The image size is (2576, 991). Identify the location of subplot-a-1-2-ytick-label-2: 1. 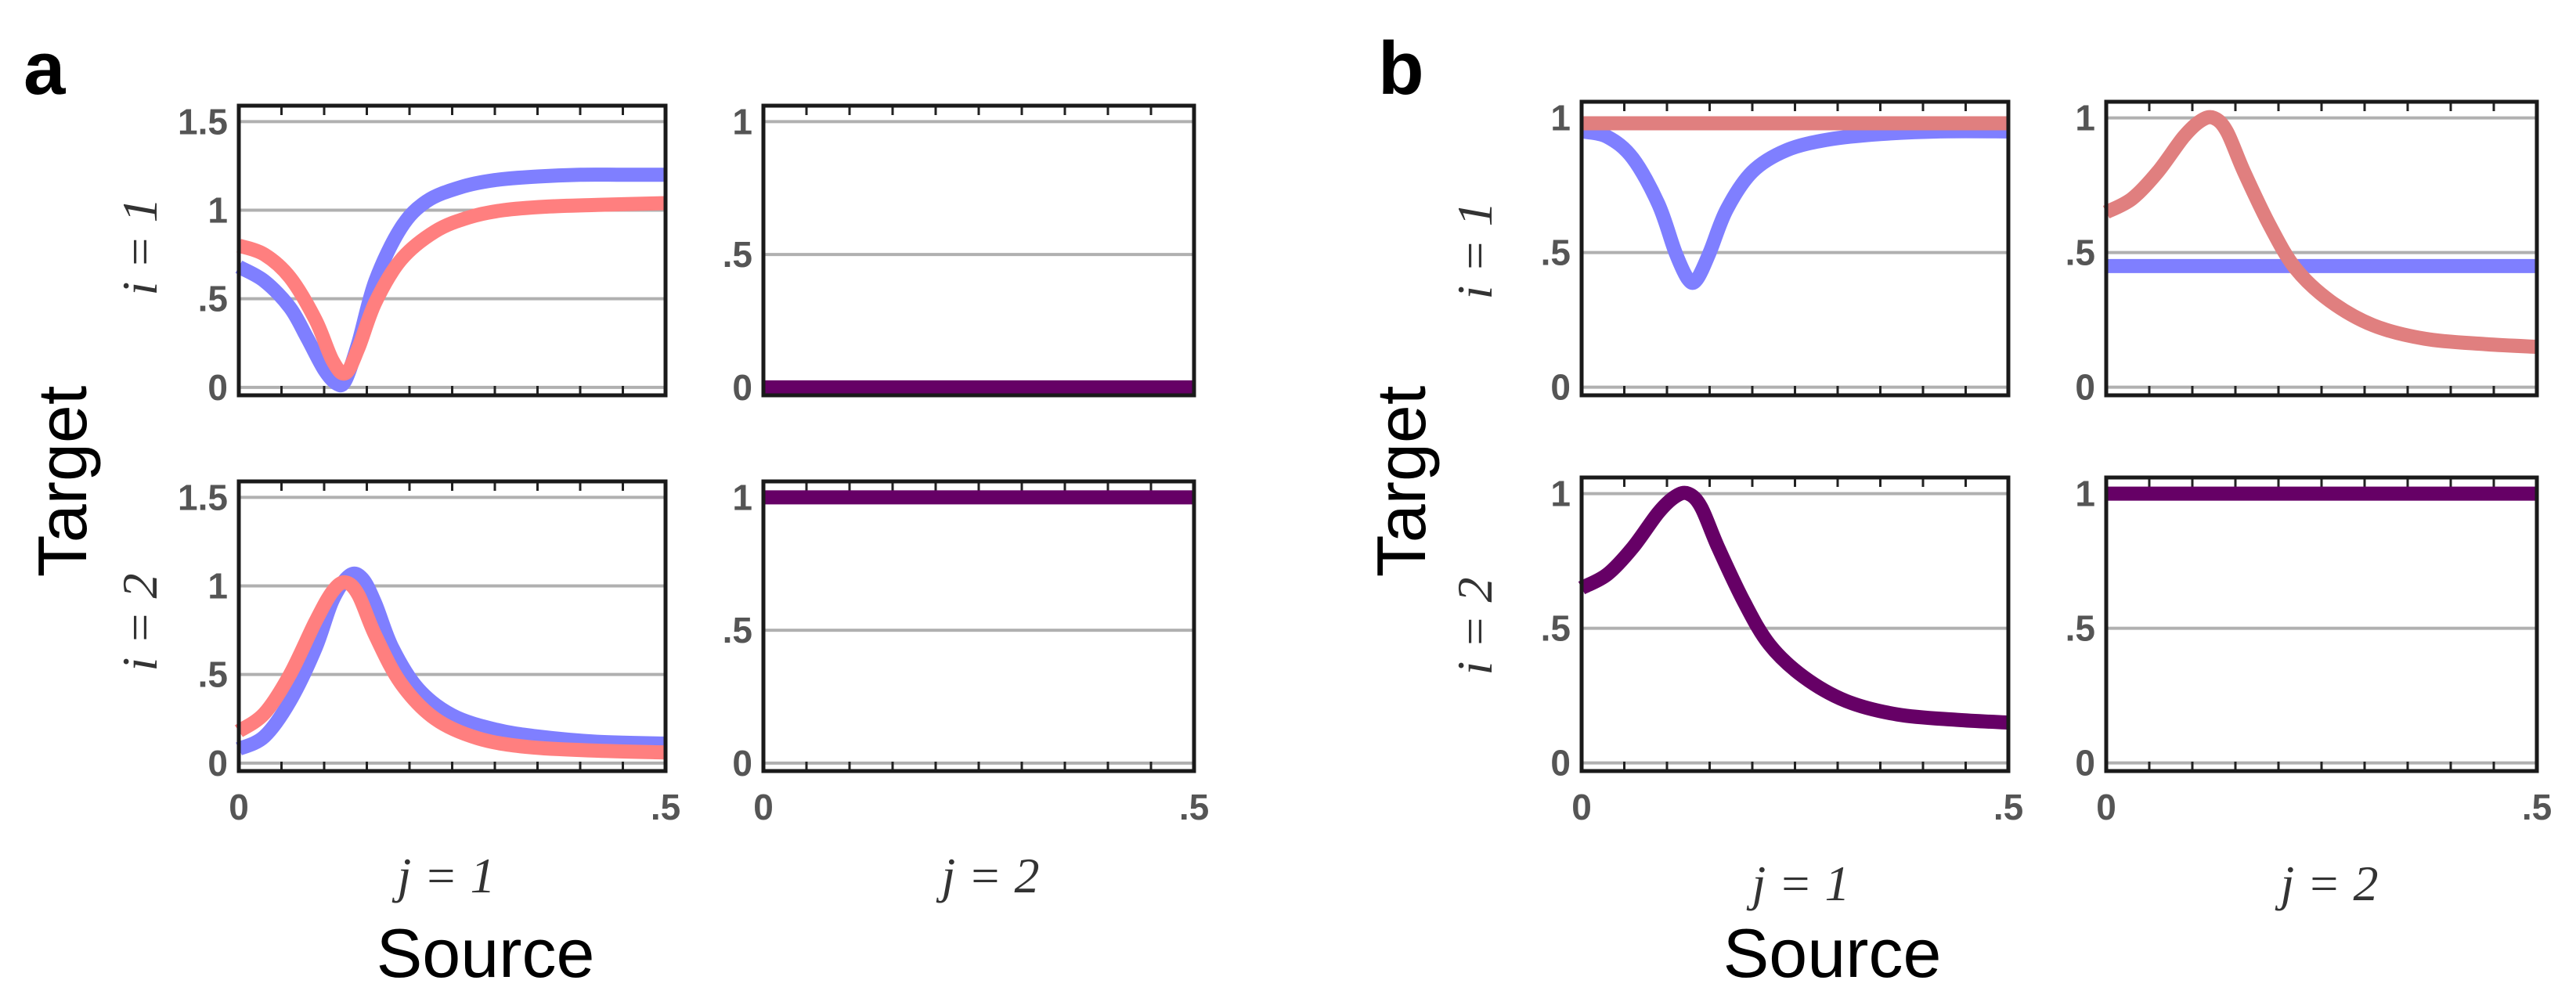
(742, 121).